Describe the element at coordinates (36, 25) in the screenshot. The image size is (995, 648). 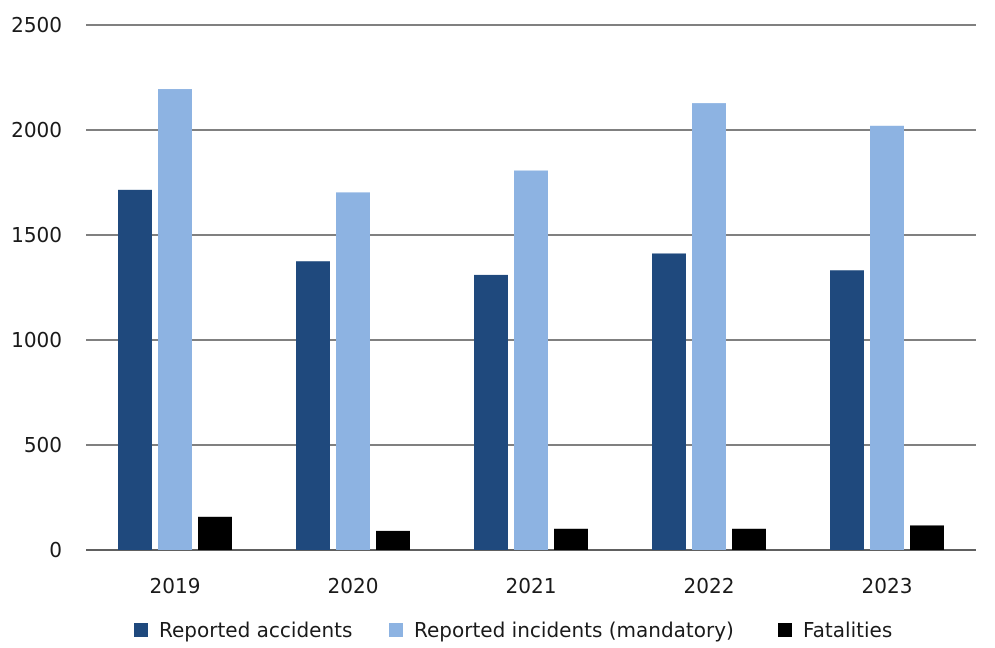
I see `y-tick-label: 2500` at that location.